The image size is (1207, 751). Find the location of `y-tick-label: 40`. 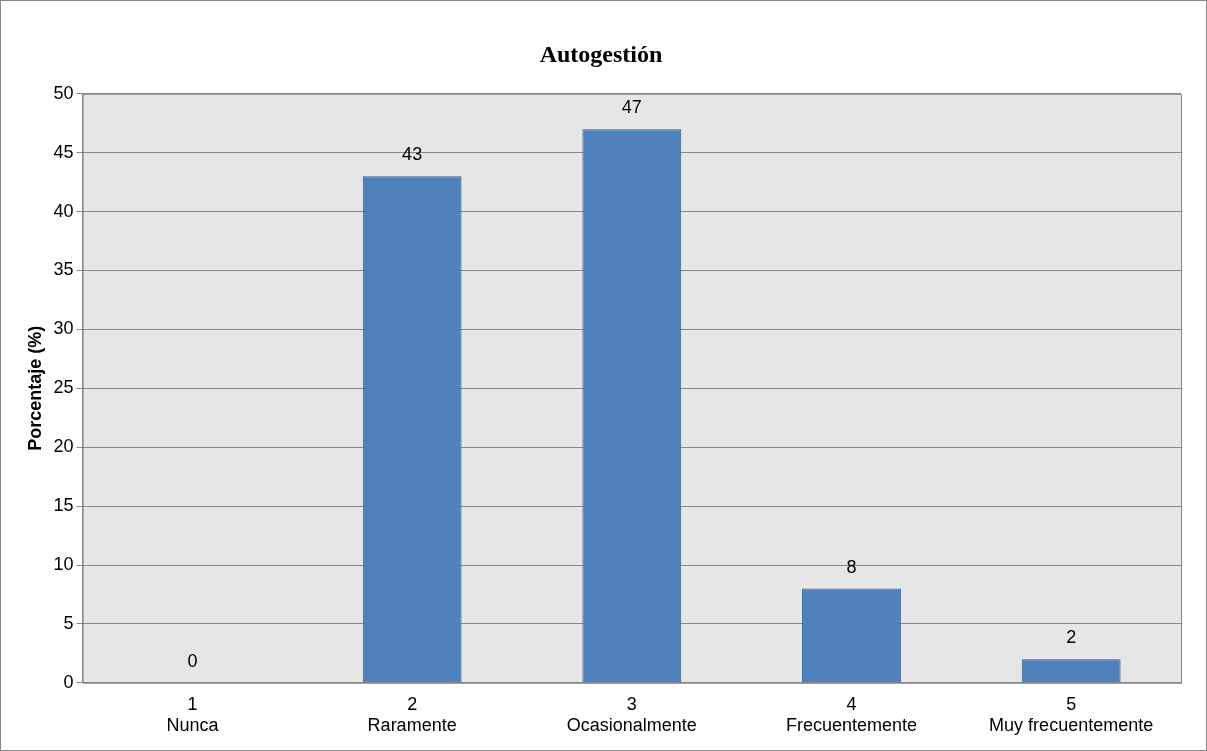

y-tick-label: 40 is located at coordinates (63, 210).